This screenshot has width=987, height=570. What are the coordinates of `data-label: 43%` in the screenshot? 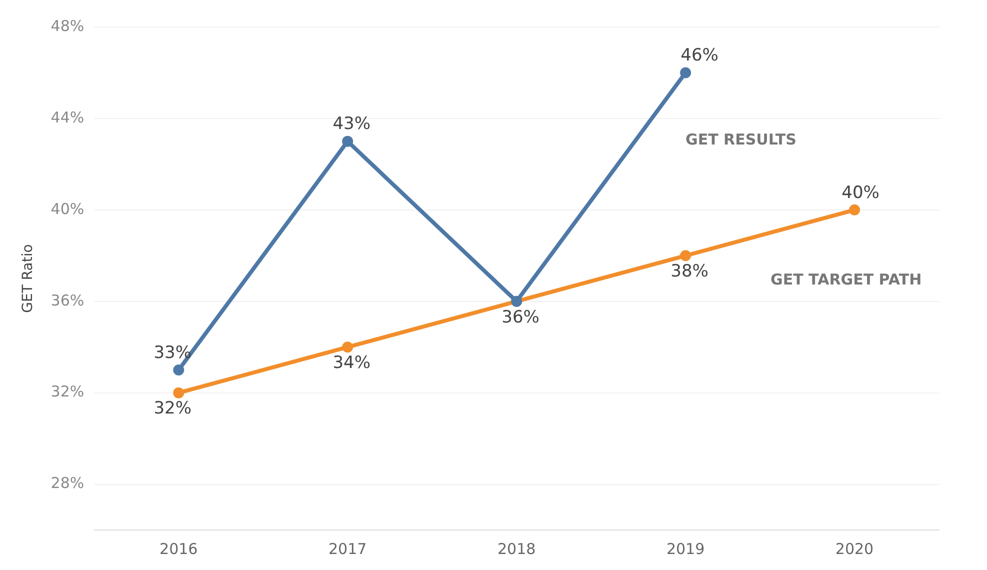 It's located at (351, 124).